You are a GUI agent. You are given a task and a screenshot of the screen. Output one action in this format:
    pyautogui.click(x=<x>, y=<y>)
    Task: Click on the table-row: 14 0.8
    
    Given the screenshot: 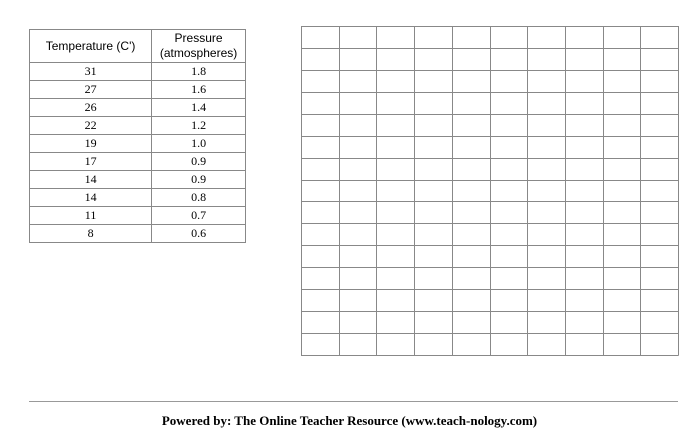 What is the action you would take?
    pyautogui.click(x=137, y=197)
    